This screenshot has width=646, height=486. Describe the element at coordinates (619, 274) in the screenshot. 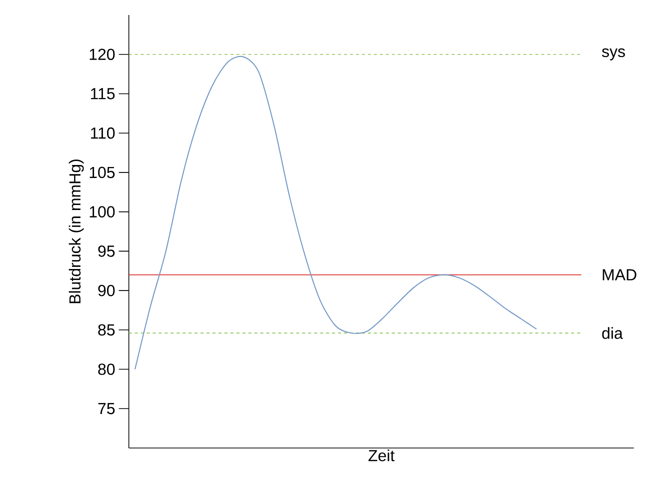

I see `ref-line-label: MAD` at that location.